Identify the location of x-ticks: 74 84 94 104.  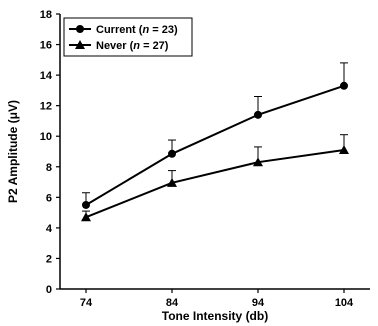
(217, 299).